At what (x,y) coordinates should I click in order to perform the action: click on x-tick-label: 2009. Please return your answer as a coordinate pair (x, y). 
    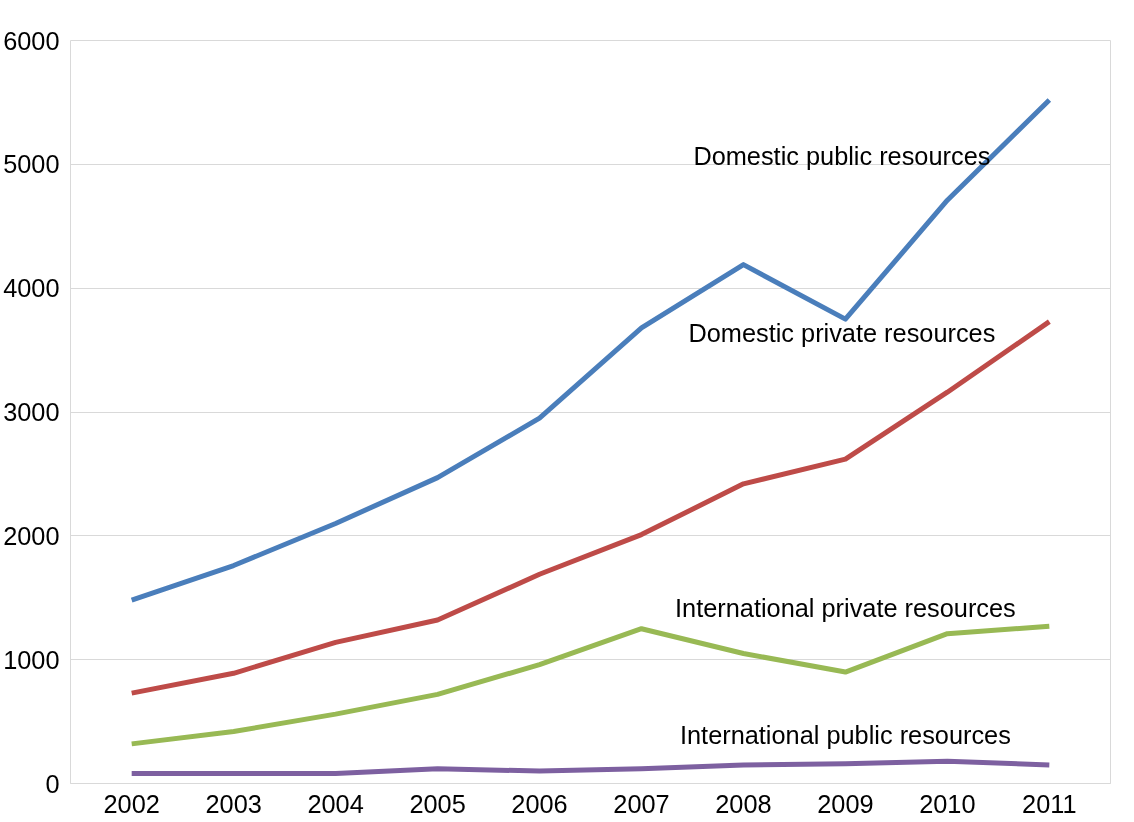
    Looking at the image, I should click on (845, 803).